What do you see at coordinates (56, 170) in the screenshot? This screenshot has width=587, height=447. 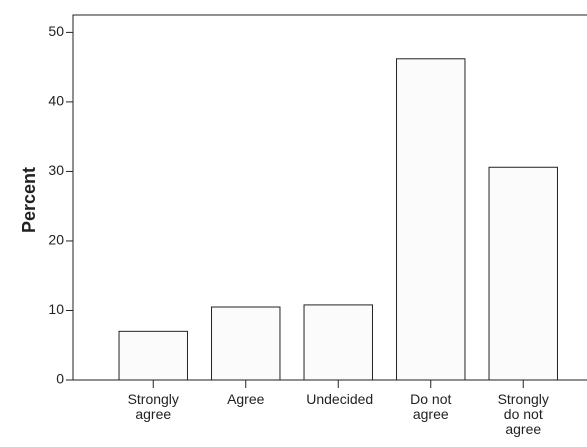 I see `y-tick-label: 30` at bounding box center [56, 170].